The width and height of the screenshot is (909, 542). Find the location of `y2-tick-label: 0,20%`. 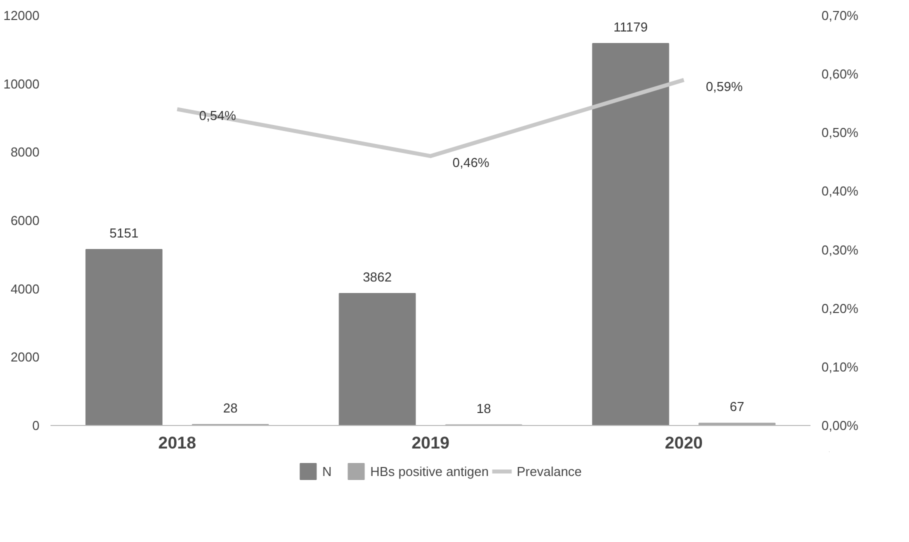

y2-tick-label: 0,20% is located at coordinates (840, 308).